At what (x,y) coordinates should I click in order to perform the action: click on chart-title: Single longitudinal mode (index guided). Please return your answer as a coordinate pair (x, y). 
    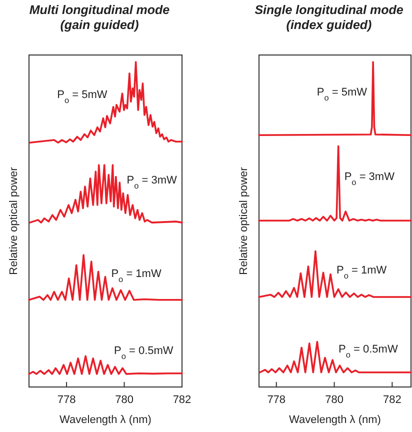
    Looking at the image, I should click on (329, 17).